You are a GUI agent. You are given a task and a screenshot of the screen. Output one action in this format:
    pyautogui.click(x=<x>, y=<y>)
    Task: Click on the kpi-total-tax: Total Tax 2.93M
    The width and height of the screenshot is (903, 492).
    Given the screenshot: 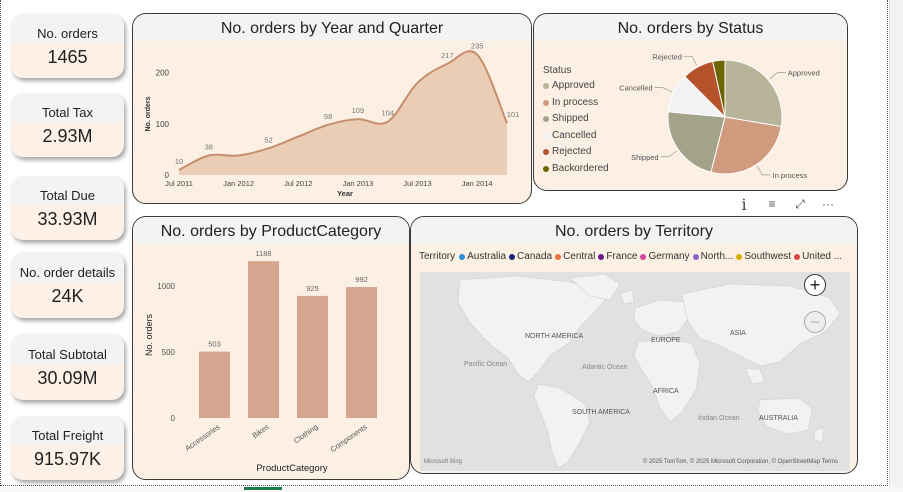 What is the action you would take?
    pyautogui.click(x=67, y=125)
    